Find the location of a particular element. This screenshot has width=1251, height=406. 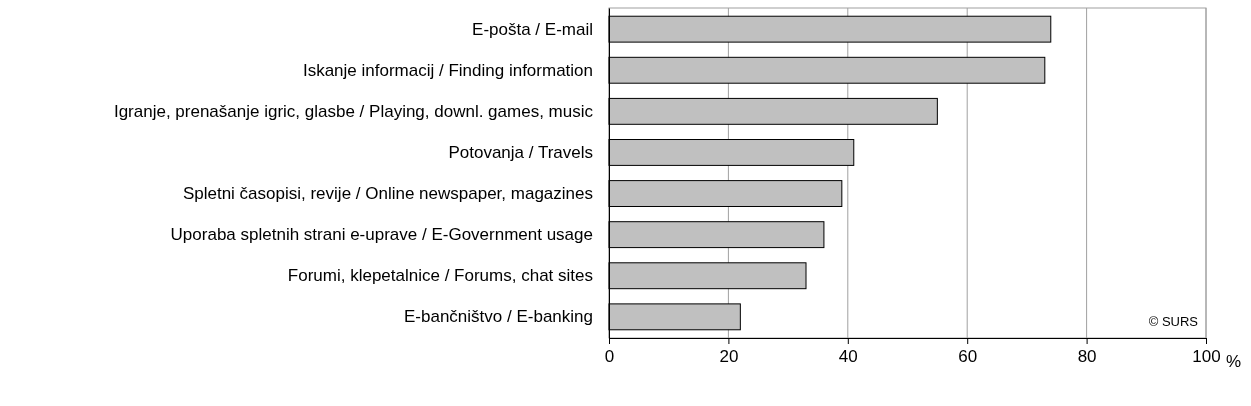

x-axis-title: % is located at coordinates (1234, 361).